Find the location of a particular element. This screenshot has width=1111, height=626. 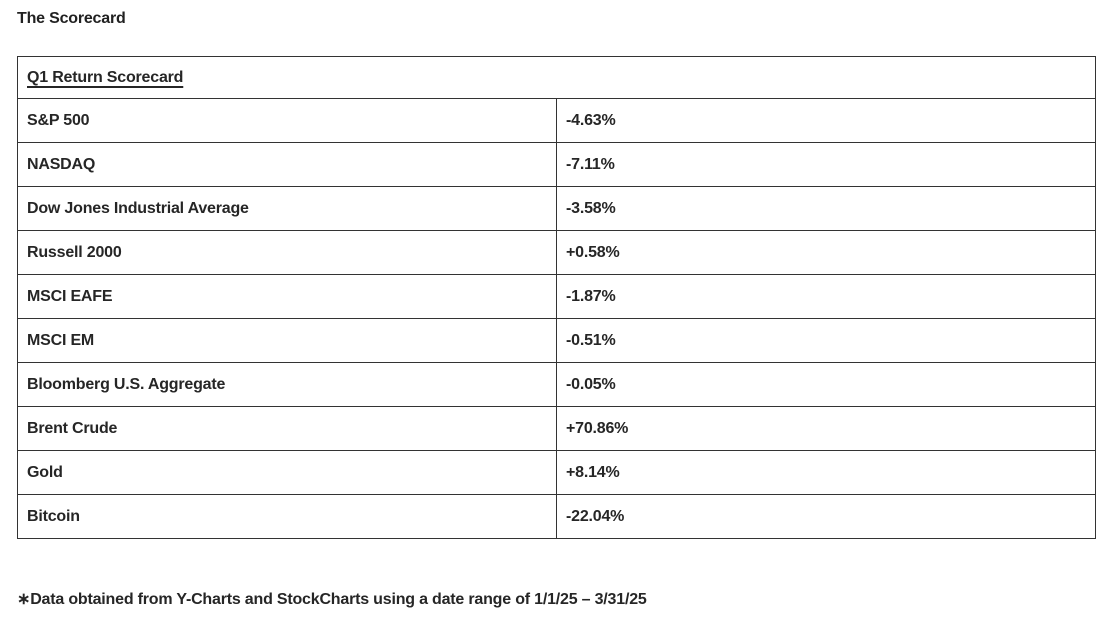

scorecard-header-row: Q1 Return Scorecard is located at coordinates (556, 77).